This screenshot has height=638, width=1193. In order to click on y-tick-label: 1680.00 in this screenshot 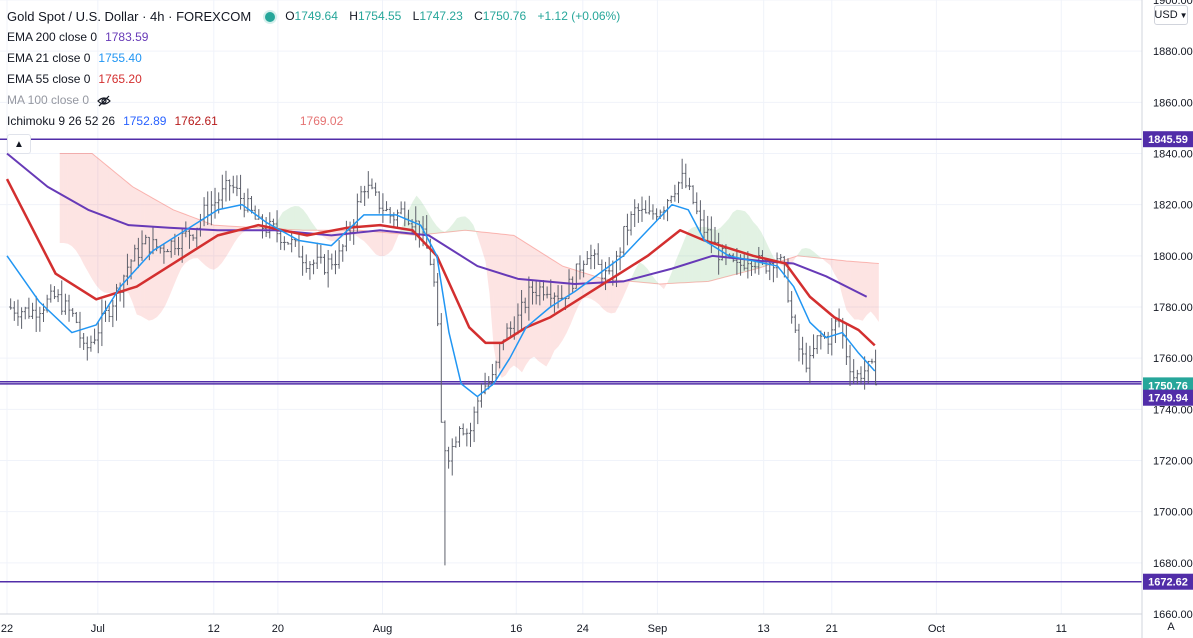, I will do `click(1173, 564)`.